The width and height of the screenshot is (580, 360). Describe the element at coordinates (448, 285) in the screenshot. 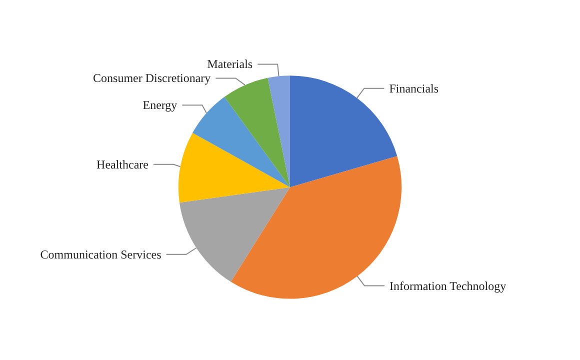

I see `slice-label: Information Technology` at that location.